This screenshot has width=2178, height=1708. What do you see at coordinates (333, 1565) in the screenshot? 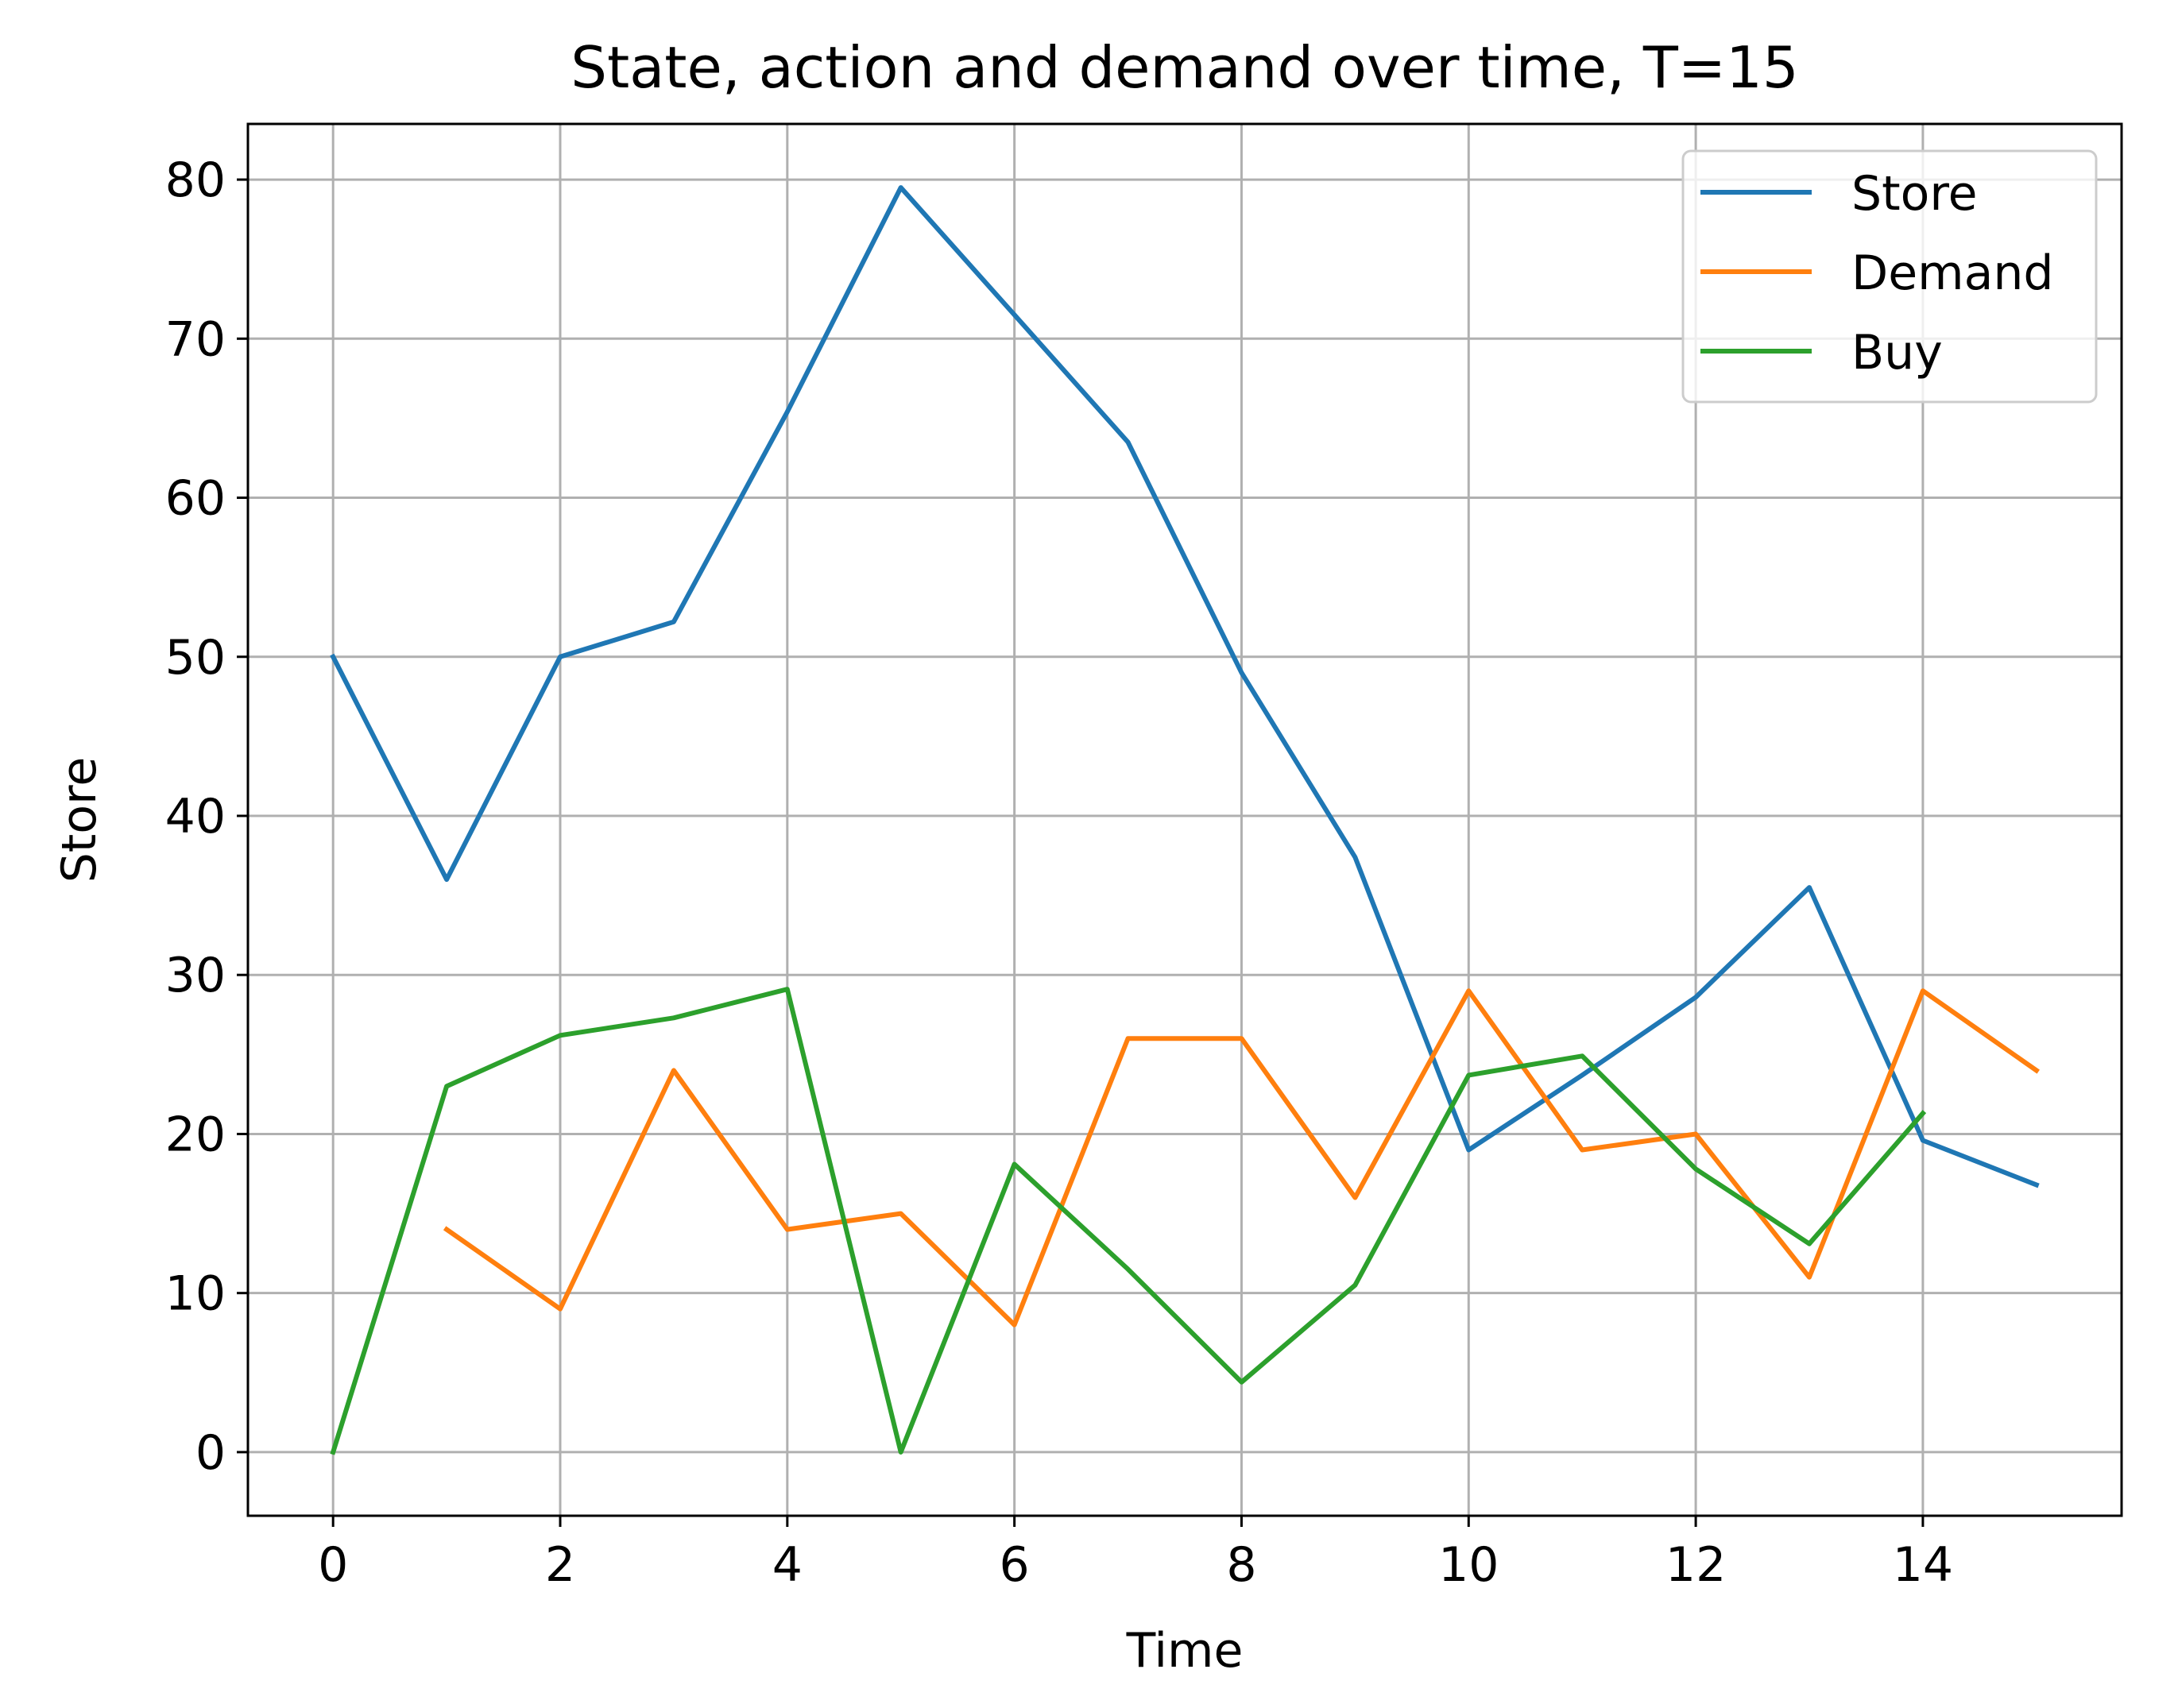
I see `x-tick-label: 0` at bounding box center [333, 1565].